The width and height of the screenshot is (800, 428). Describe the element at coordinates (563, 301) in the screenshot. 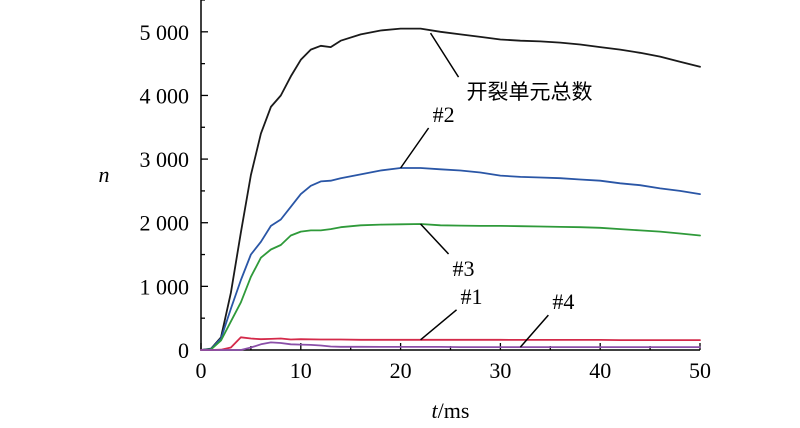

I see `series-annotation-label: #4` at that location.